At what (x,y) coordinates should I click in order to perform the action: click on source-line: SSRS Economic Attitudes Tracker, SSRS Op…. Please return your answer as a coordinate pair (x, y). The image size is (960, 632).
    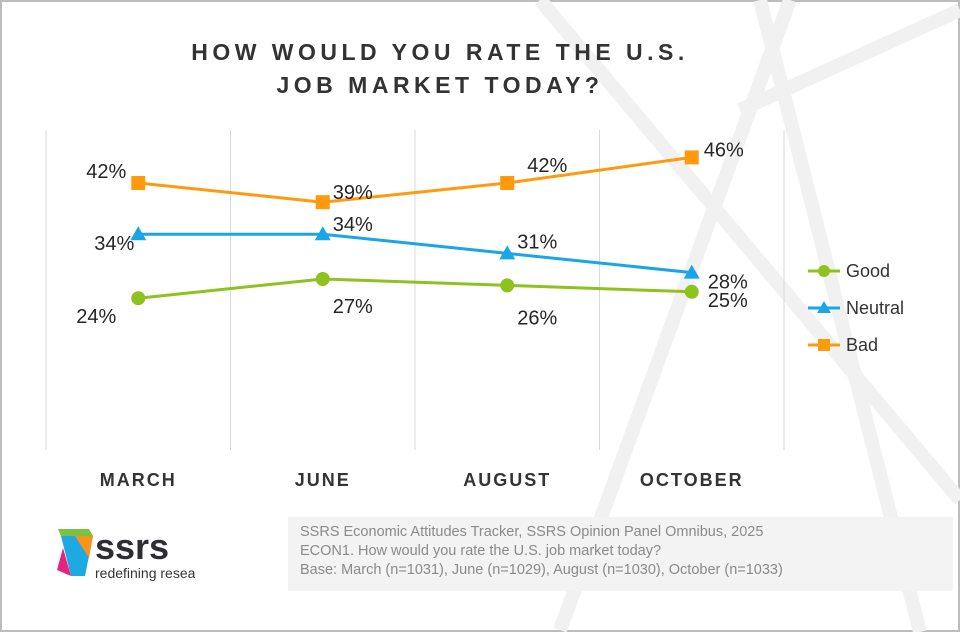
    Looking at the image, I should click on (532, 532).